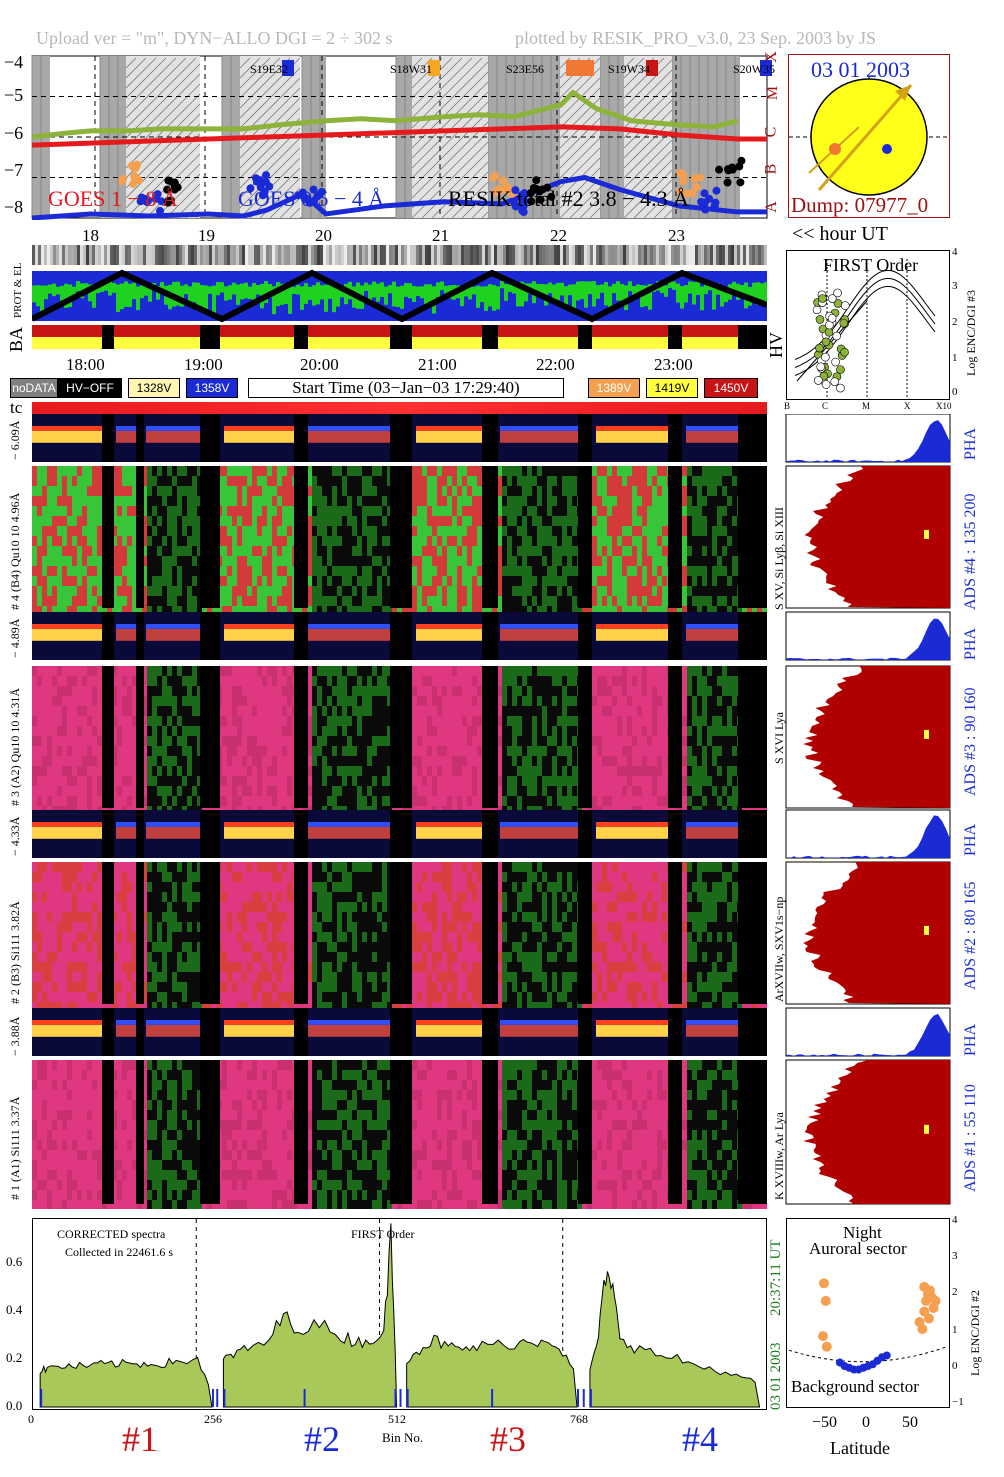 The image size is (1004, 1477). I want to click on hour-ut-label: << hour UT, so click(840, 234).